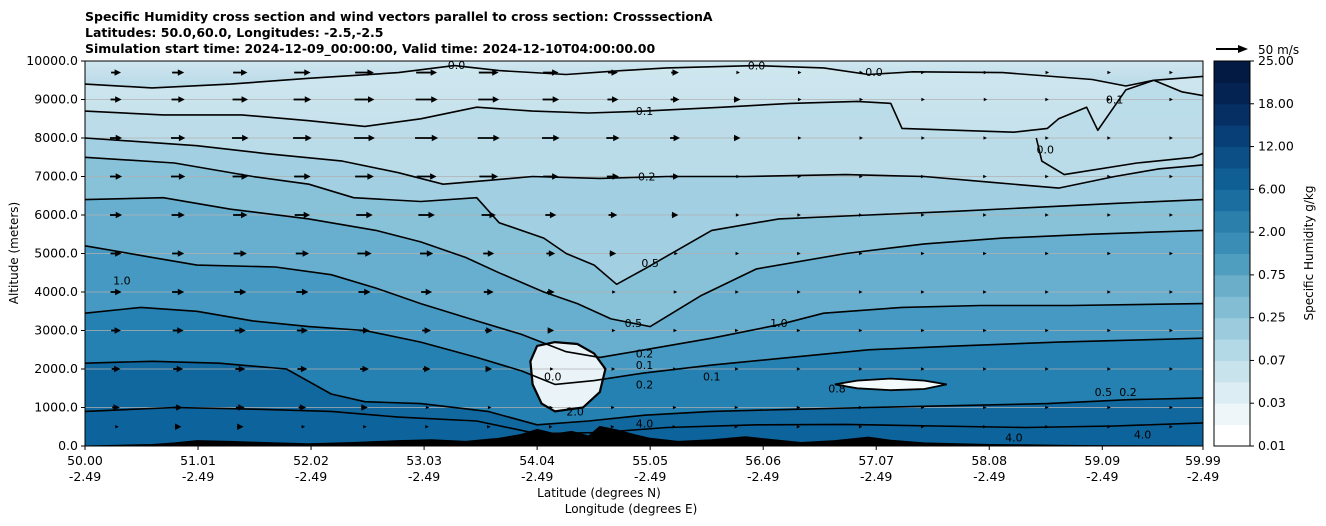 This screenshot has width=1326, height=526. What do you see at coordinates (645, 354) in the screenshot?
I see `contour-label: 0.2` at bounding box center [645, 354].